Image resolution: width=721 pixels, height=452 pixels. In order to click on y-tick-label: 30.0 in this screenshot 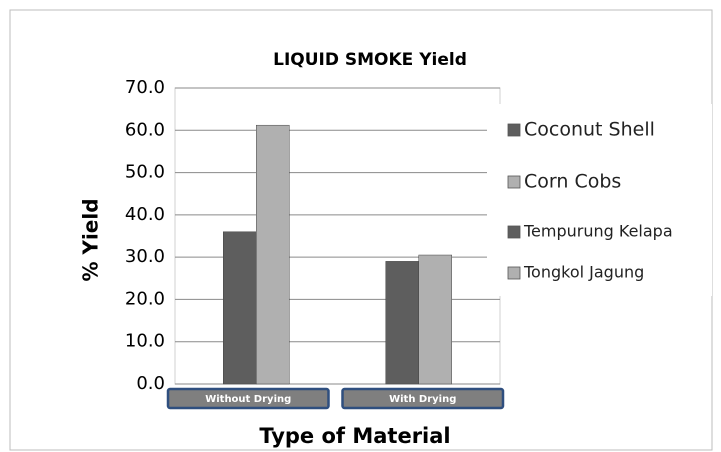, I will do `click(145, 256)`.